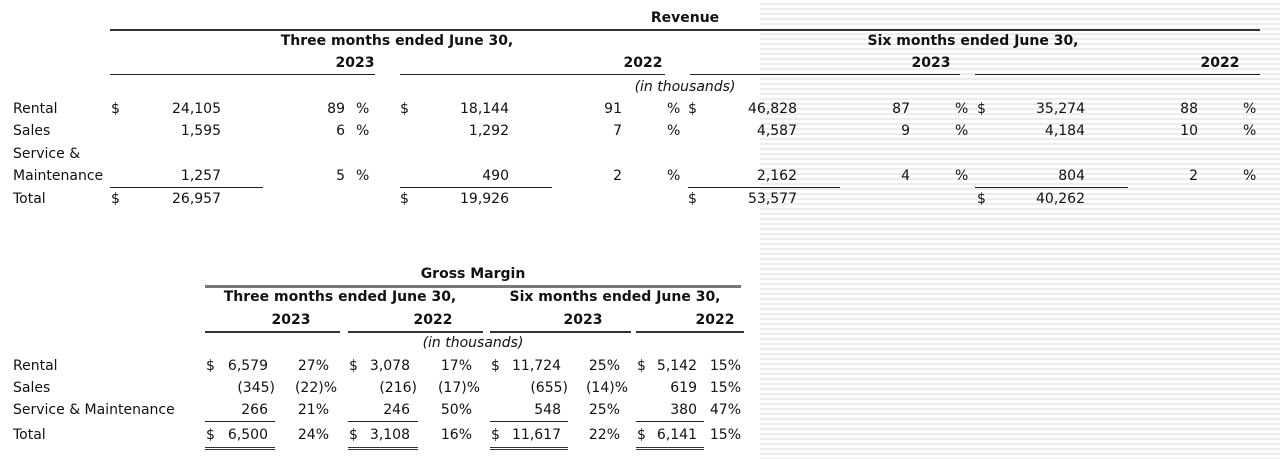  What do you see at coordinates (526, 435) in the screenshot?
I see `cell-value: $ 11,617` at bounding box center [526, 435].